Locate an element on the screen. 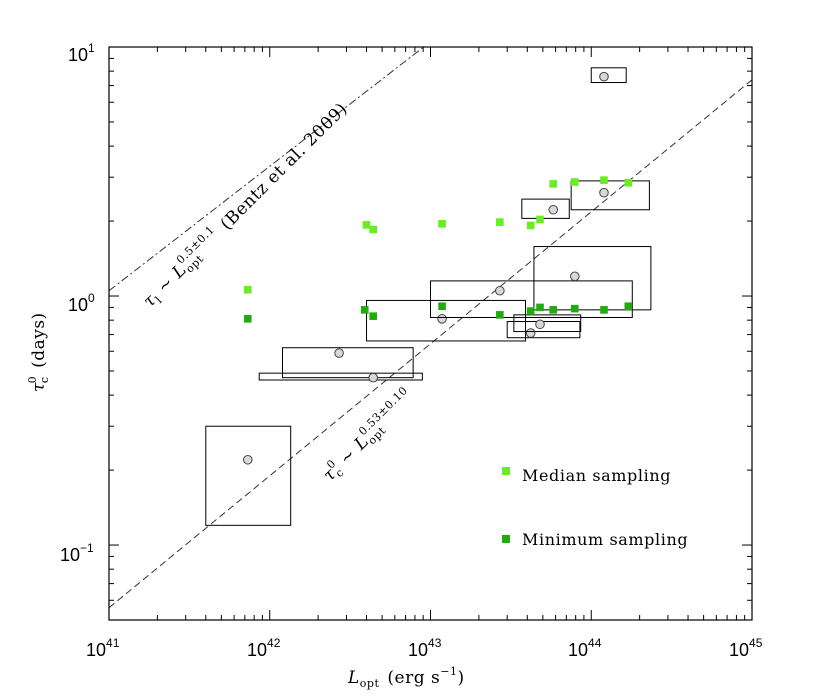 The image size is (830, 700). median-sampling-points is located at coordinates (438, 235).